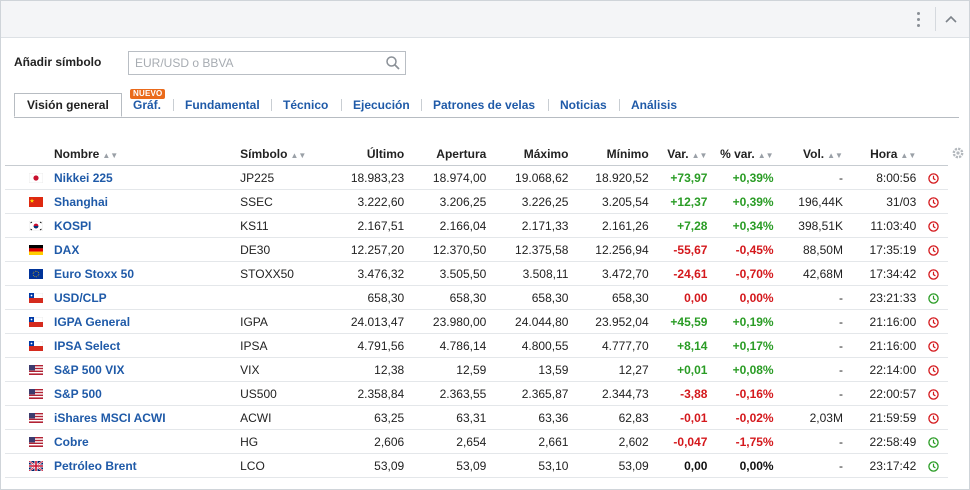 Image resolution: width=970 pixels, height=490 pixels. I want to click on col-header-nombre: Nombre ▲▼, so click(123, 154).